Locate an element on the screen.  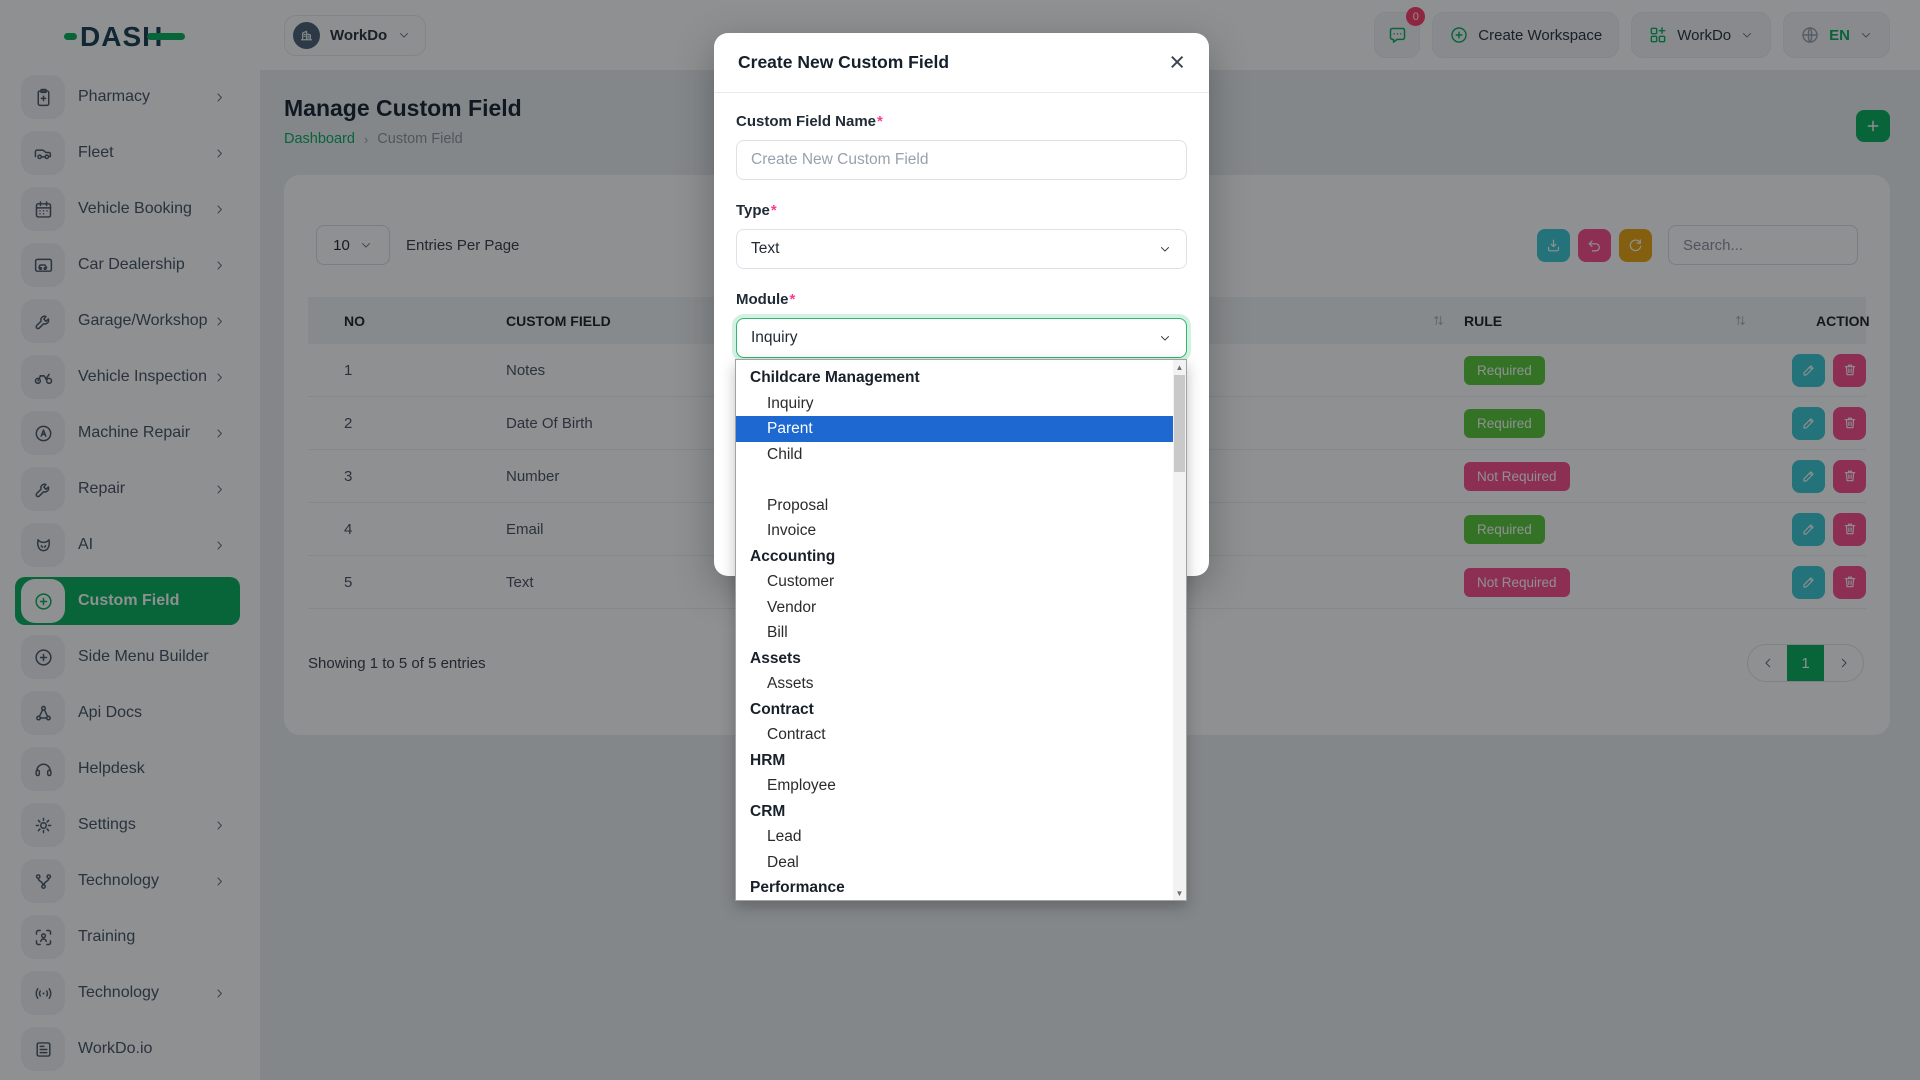
chat-icon is located at coordinates (1397, 35).